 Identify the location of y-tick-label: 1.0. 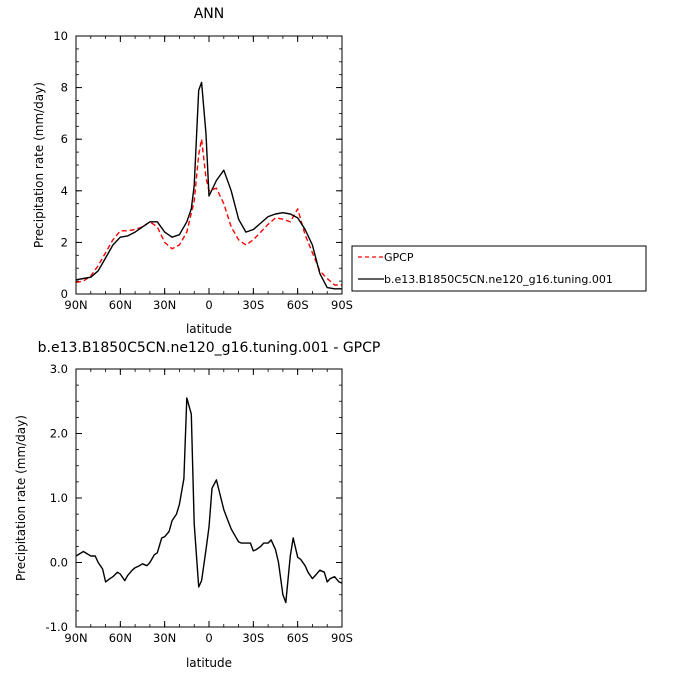
(59, 498).